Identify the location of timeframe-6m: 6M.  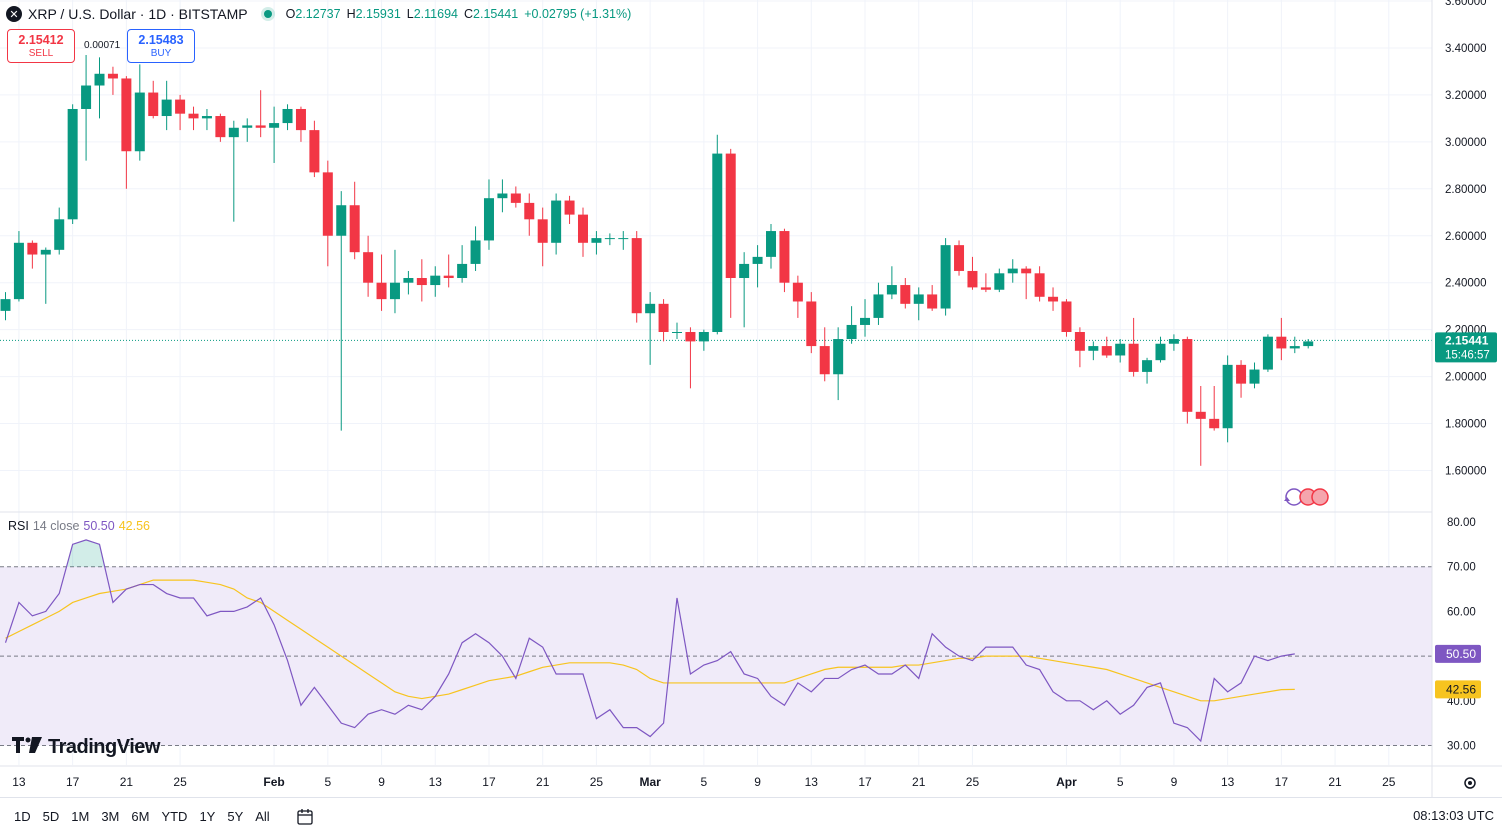
(140, 816).